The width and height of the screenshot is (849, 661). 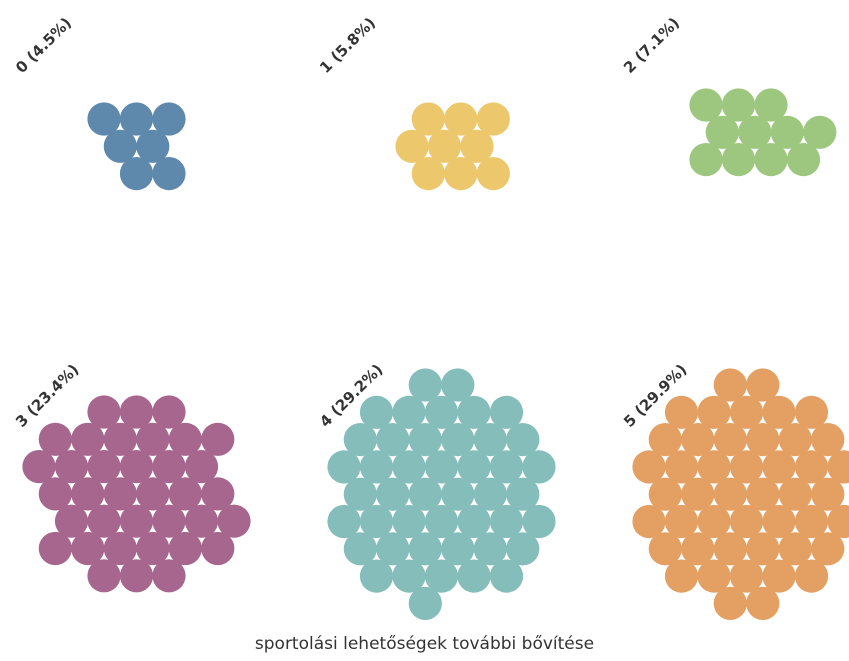 I want to click on group-label-2: 2 (7.1%), so click(x=651, y=45).